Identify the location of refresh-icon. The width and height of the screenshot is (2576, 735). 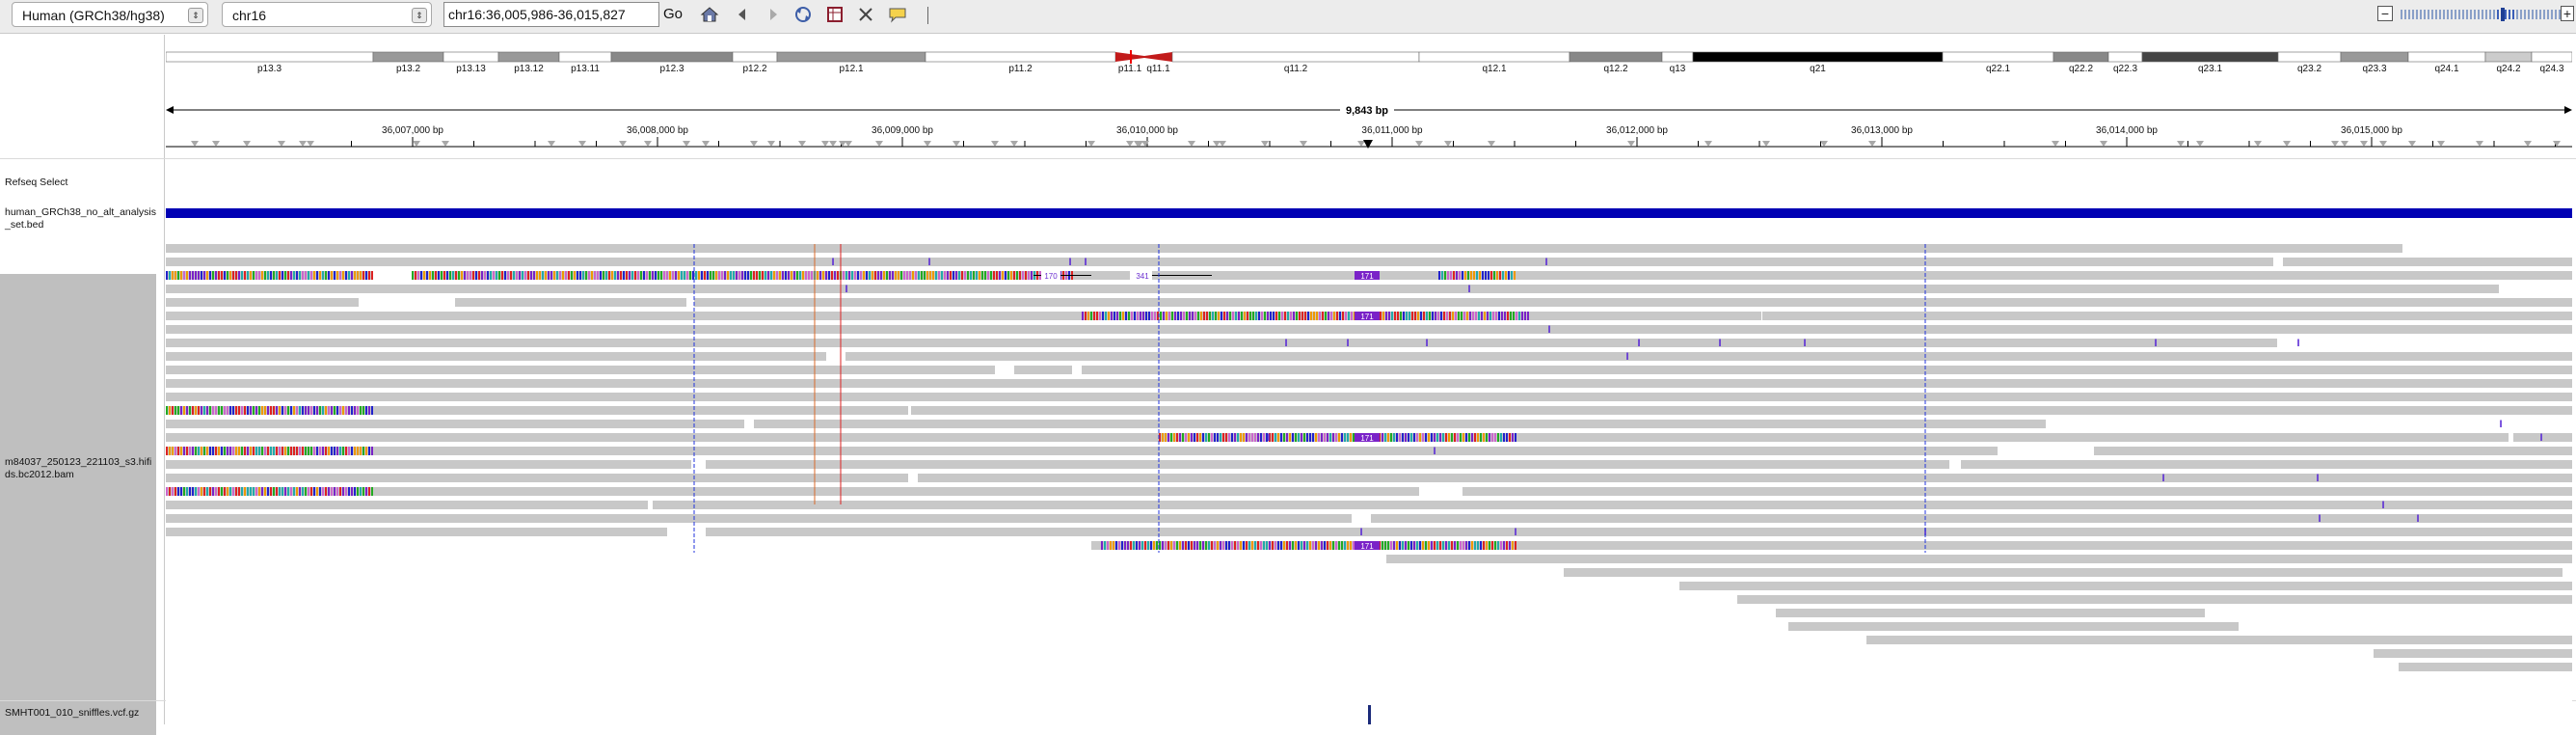
(802, 14).